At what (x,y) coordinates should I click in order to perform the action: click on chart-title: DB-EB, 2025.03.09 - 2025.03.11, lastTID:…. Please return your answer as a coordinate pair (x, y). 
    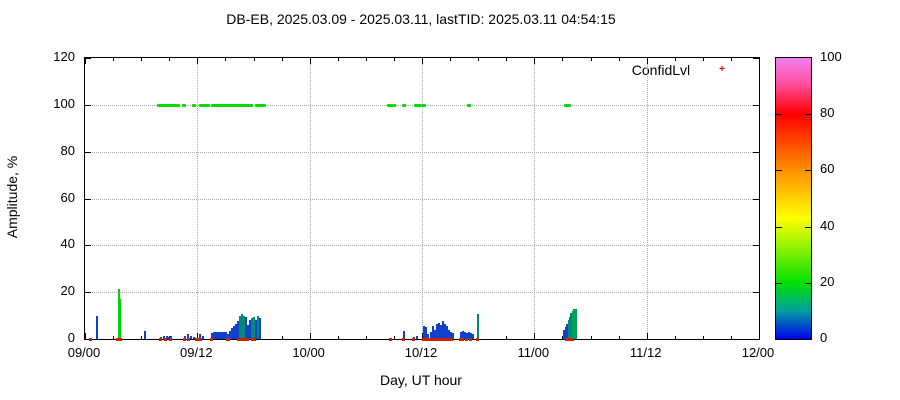
    Looking at the image, I should click on (421, 19).